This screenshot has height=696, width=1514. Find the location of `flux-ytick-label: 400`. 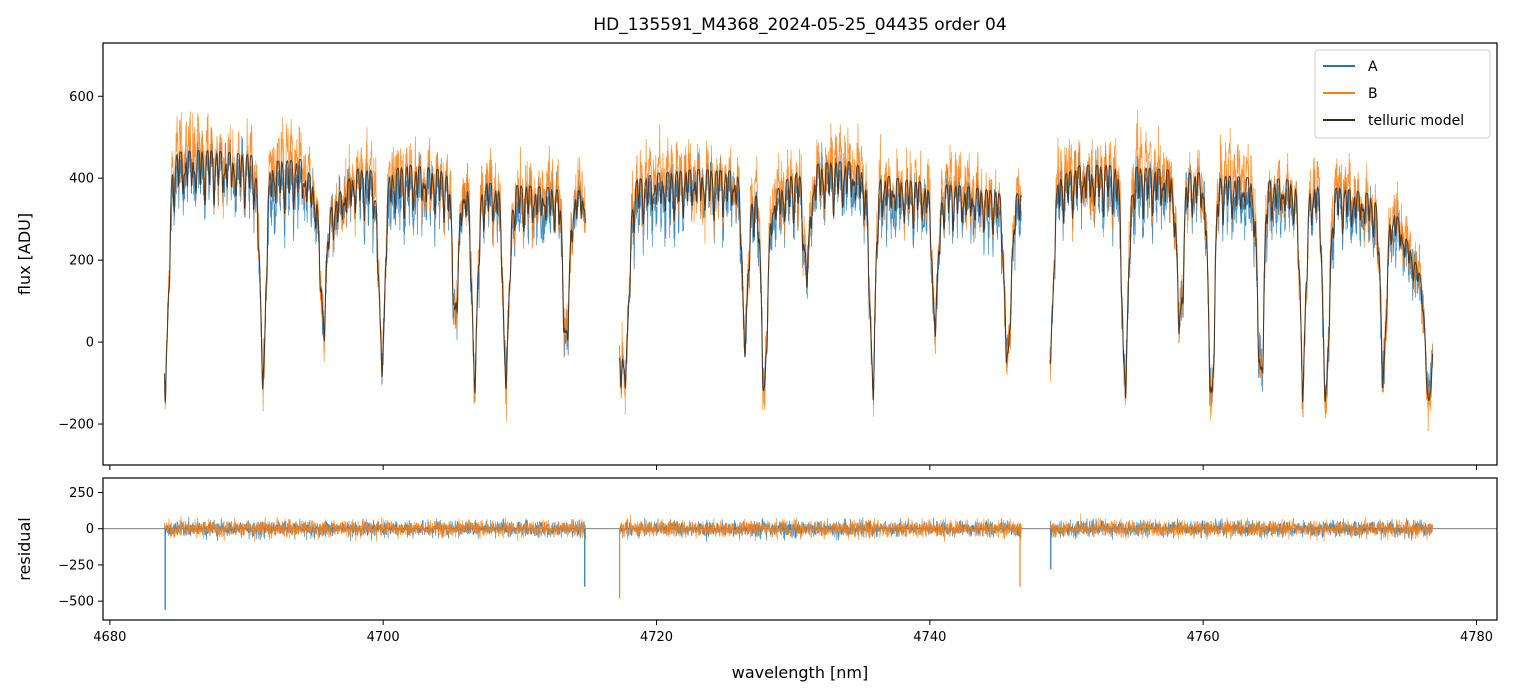

flux-ytick-label: 400 is located at coordinates (81, 179).